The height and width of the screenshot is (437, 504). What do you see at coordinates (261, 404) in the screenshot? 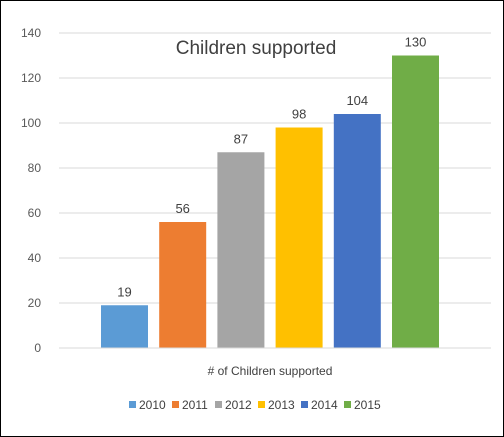
I see `legend-swatch-2013` at bounding box center [261, 404].